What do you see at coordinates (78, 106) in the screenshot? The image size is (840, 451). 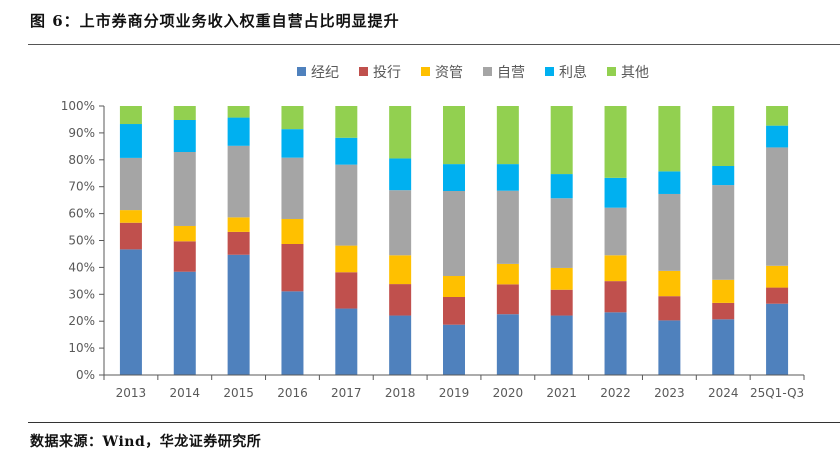 I see `y-tick-label: 100%` at bounding box center [78, 106].